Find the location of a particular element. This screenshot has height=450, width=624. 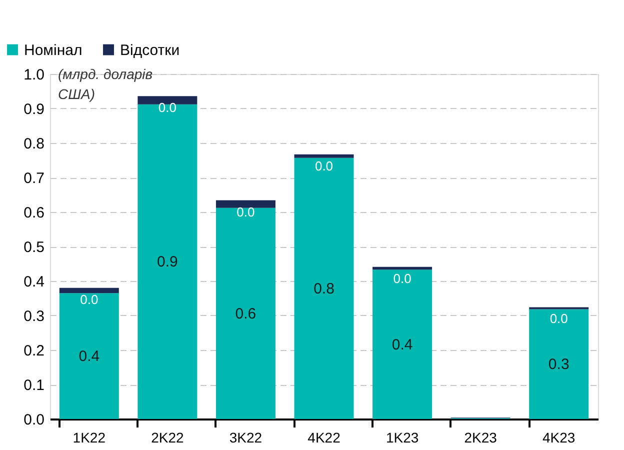

x-tick-label: 2K23 is located at coordinates (481, 438).